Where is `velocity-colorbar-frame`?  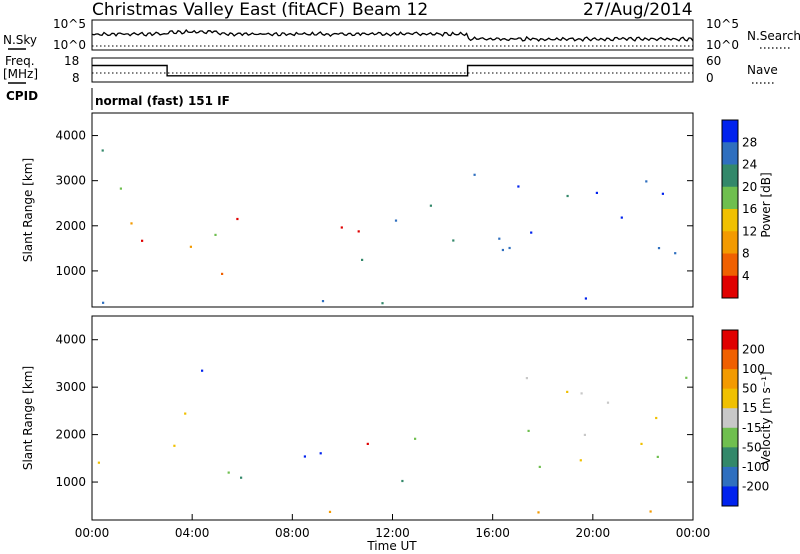 velocity-colorbar-frame is located at coordinates (730, 418).